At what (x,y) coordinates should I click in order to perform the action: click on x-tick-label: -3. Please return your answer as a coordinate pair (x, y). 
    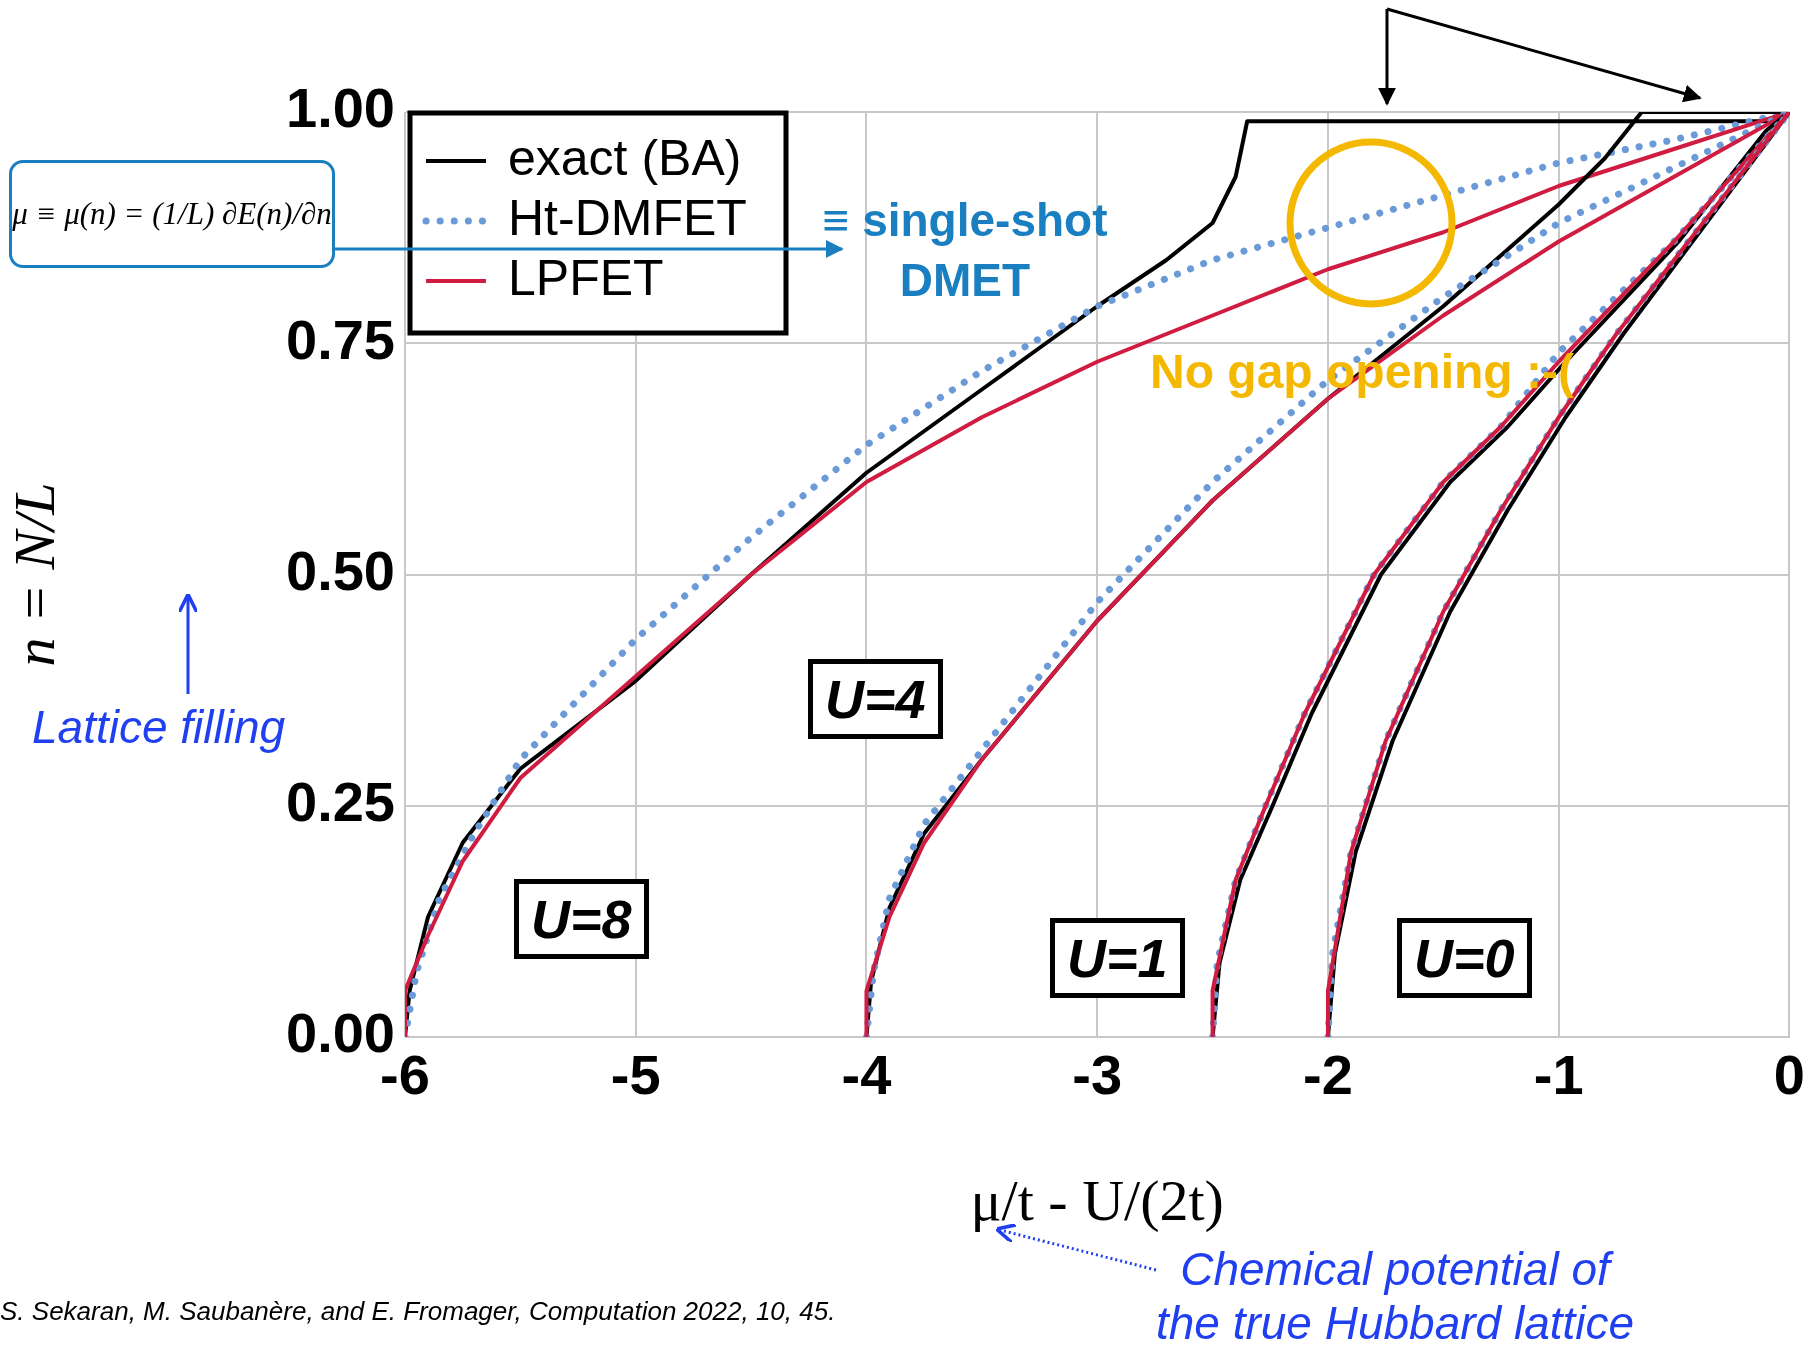
    Looking at the image, I should click on (1097, 1075).